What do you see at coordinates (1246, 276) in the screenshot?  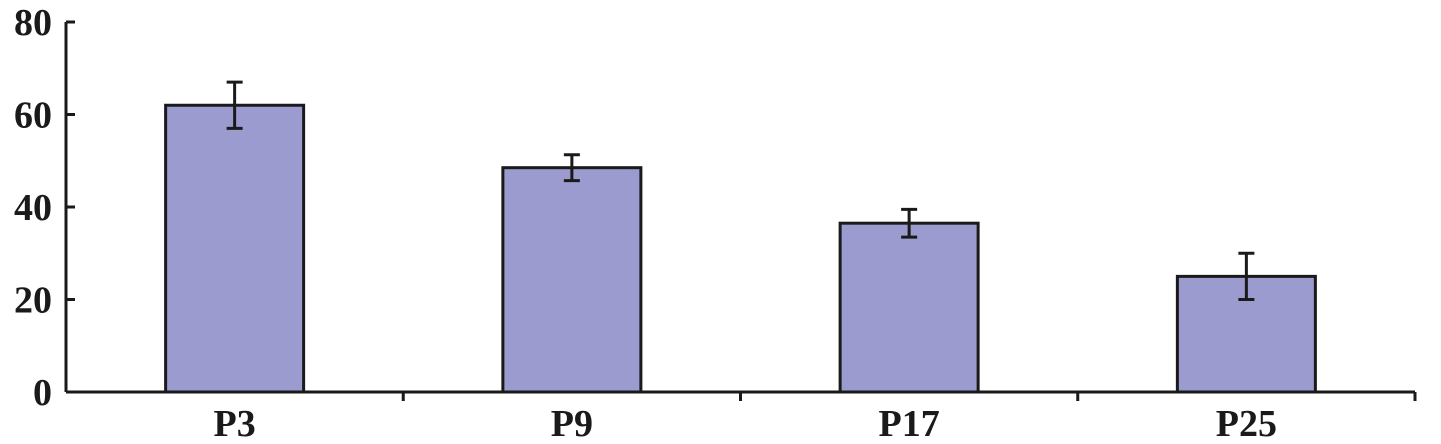 I see `error-bar-p25` at bounding box center [1246, 276].